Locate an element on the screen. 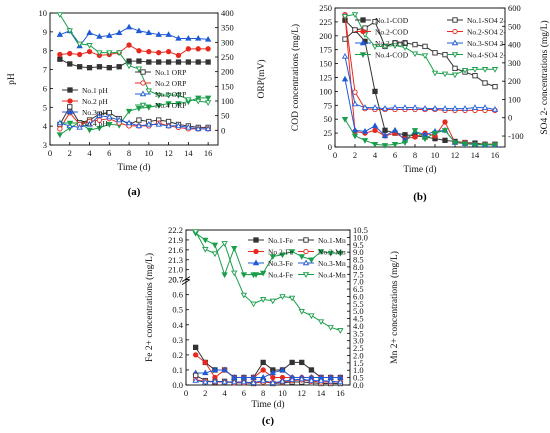 The width and height of the screenshot is (550, 433). legend-label: No.4-Fe is located at coordinates (280, 275).